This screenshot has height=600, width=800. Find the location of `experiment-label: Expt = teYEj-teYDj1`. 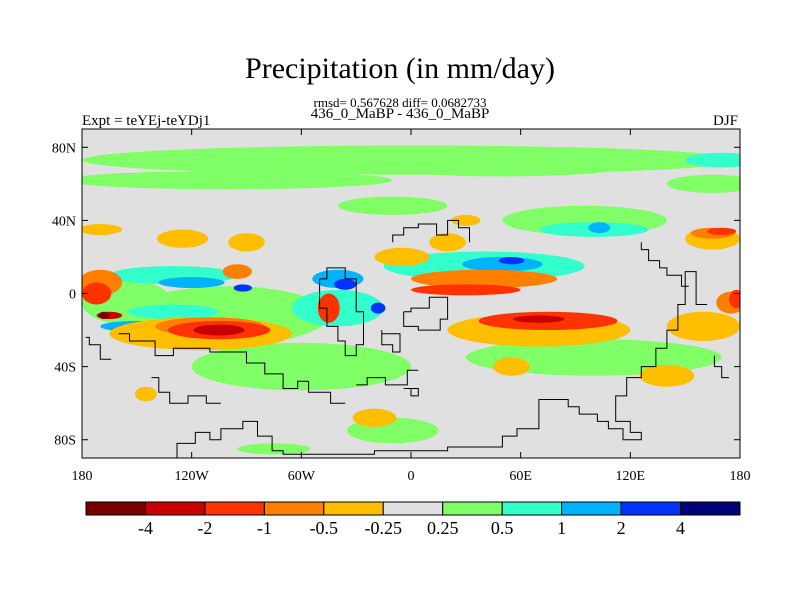

experiment-label: Expt = teYEj-teYDj1 is located at coordinates (146, 121).